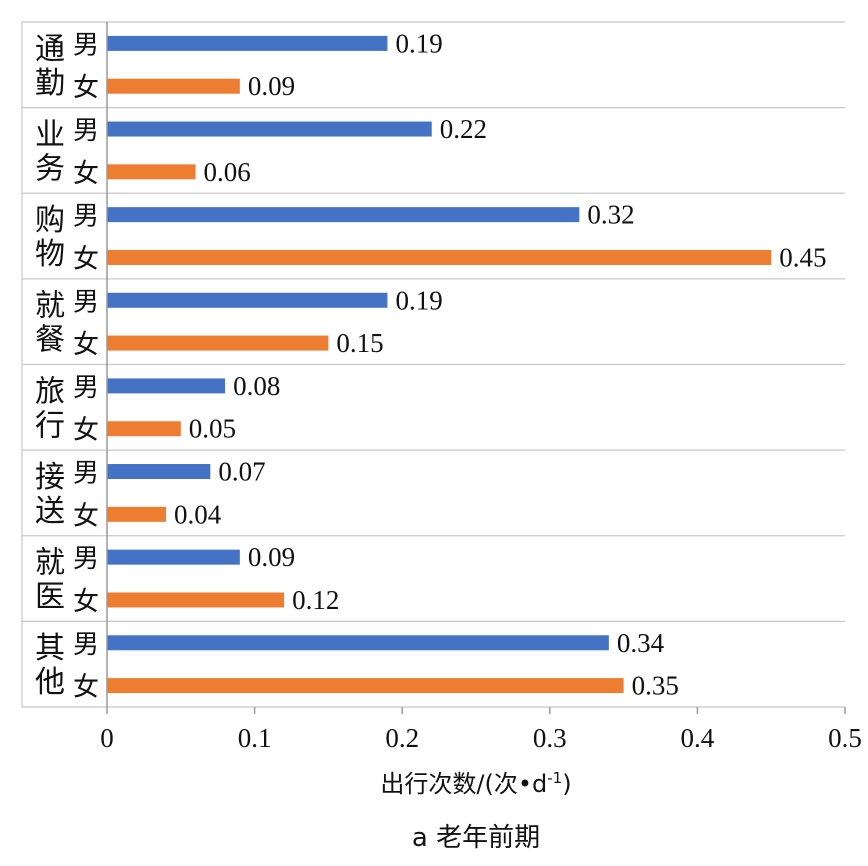  I want to click on data-label: 0.15, so click(359, 343).